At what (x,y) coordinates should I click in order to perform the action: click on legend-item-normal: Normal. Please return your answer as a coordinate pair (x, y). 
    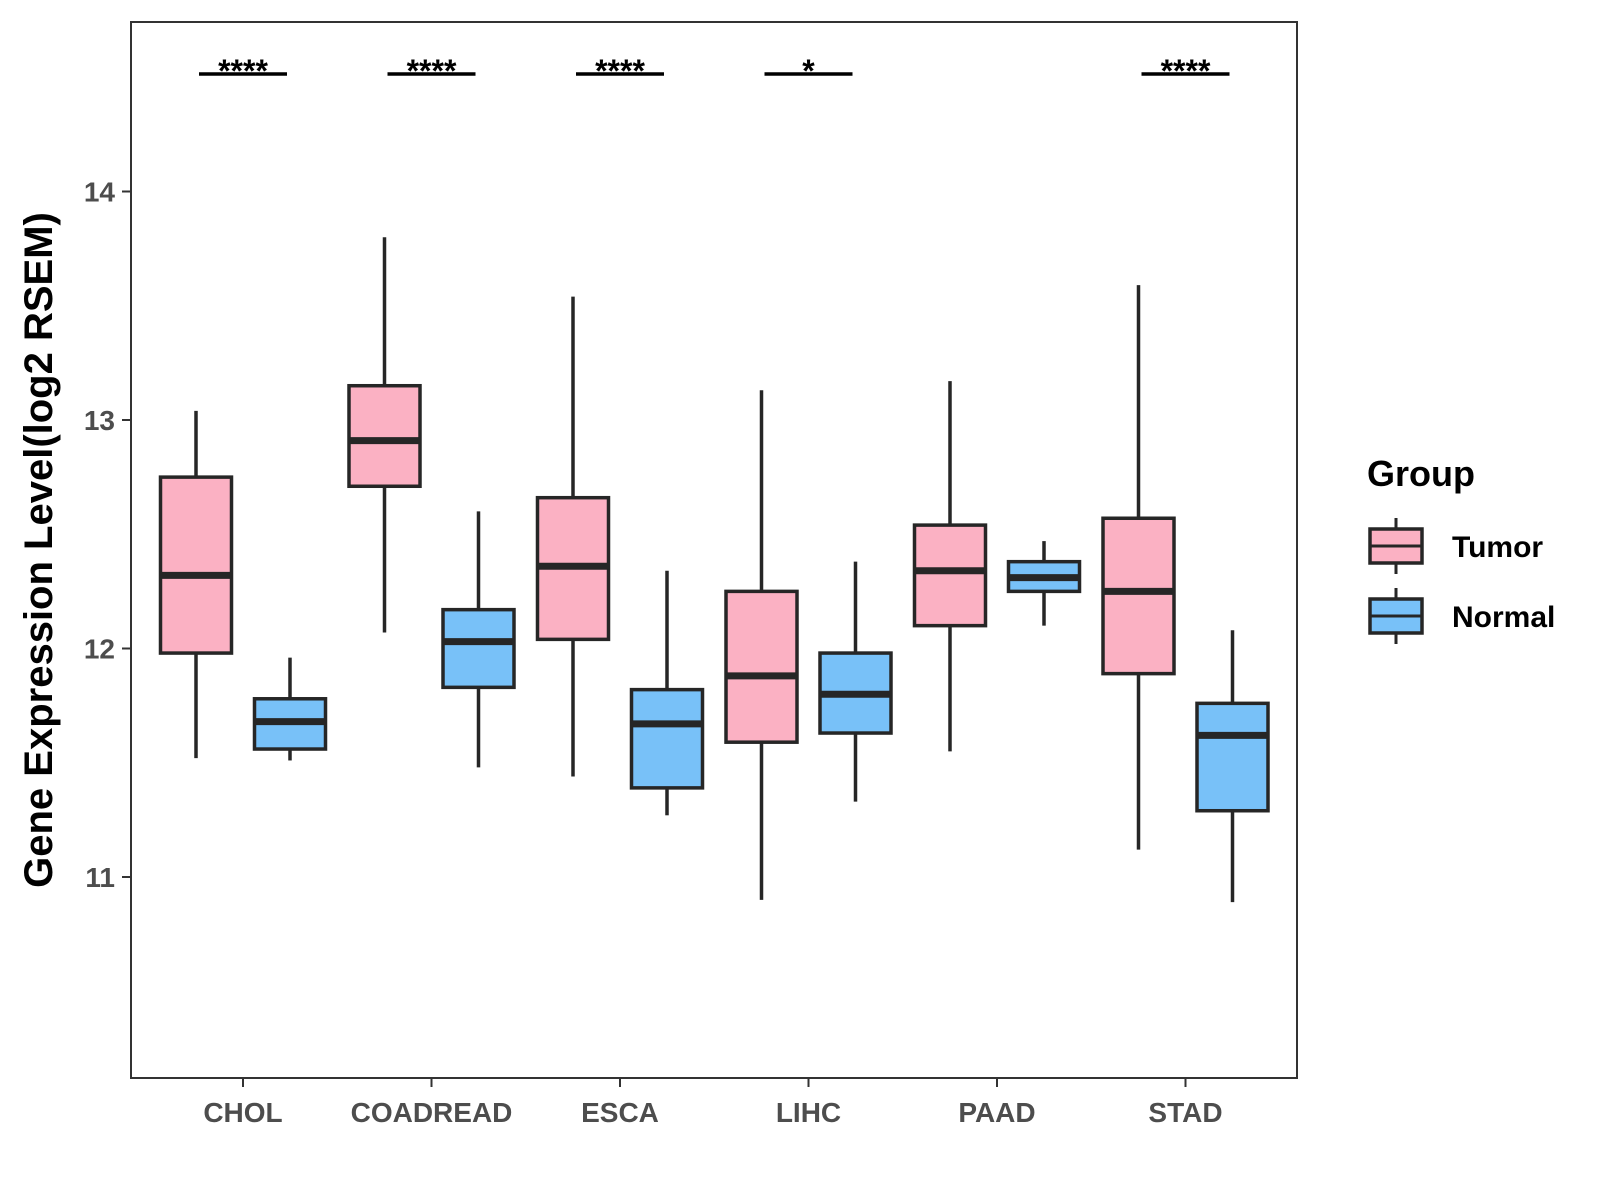
    Looking at the image, I should click on (1461, 616).